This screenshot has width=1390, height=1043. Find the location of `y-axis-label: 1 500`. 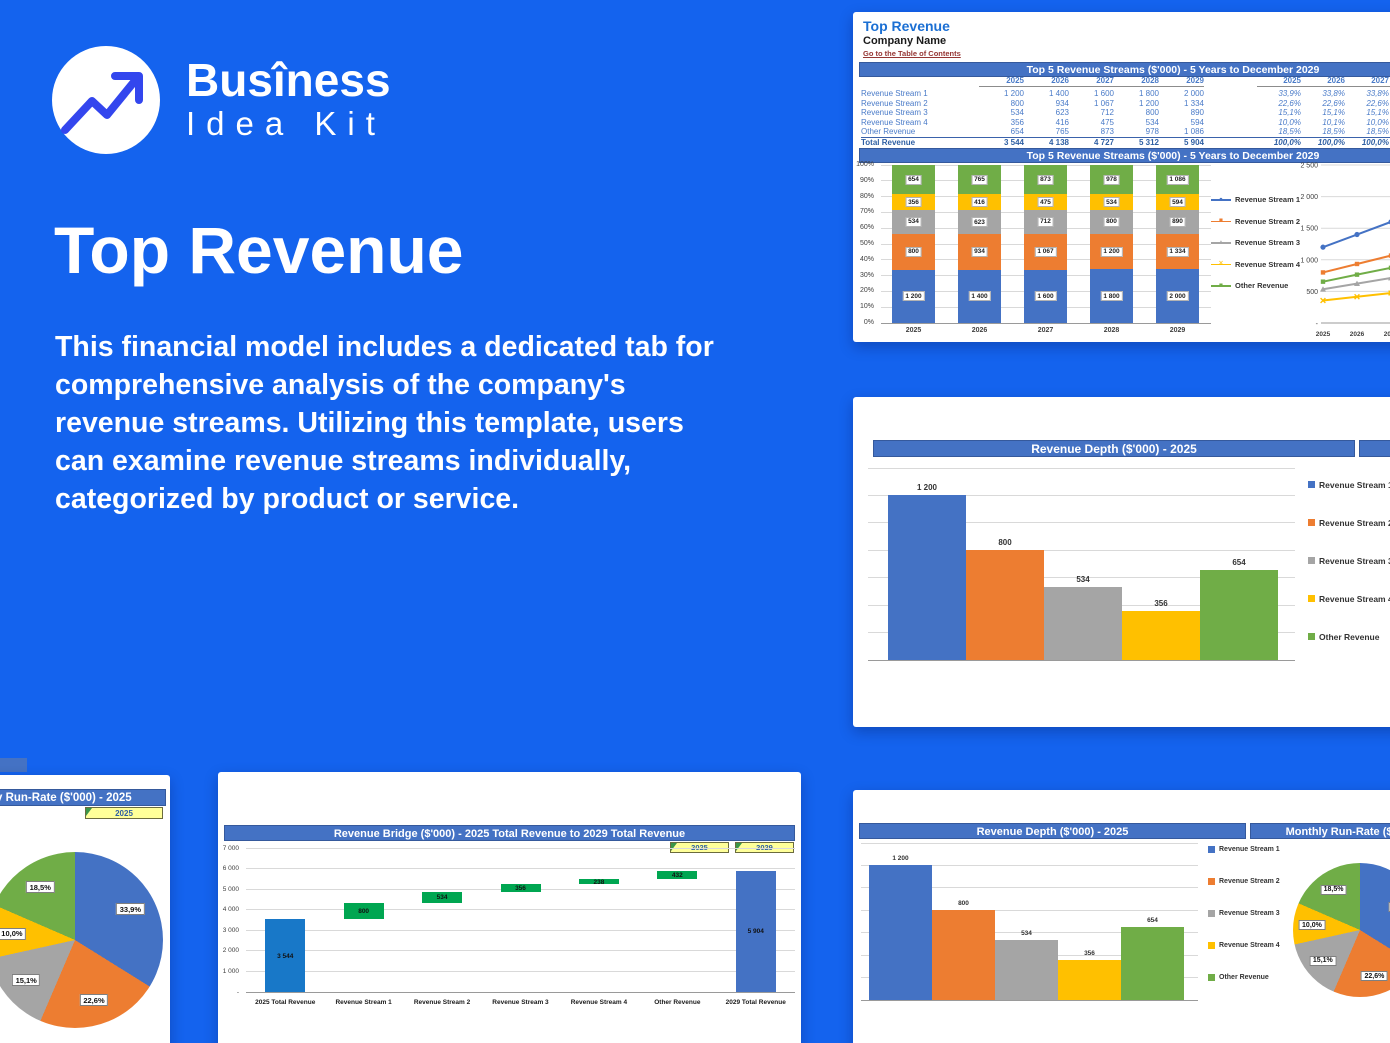

y-axis-label: 1 500 is located at coordinates (1309, 229).